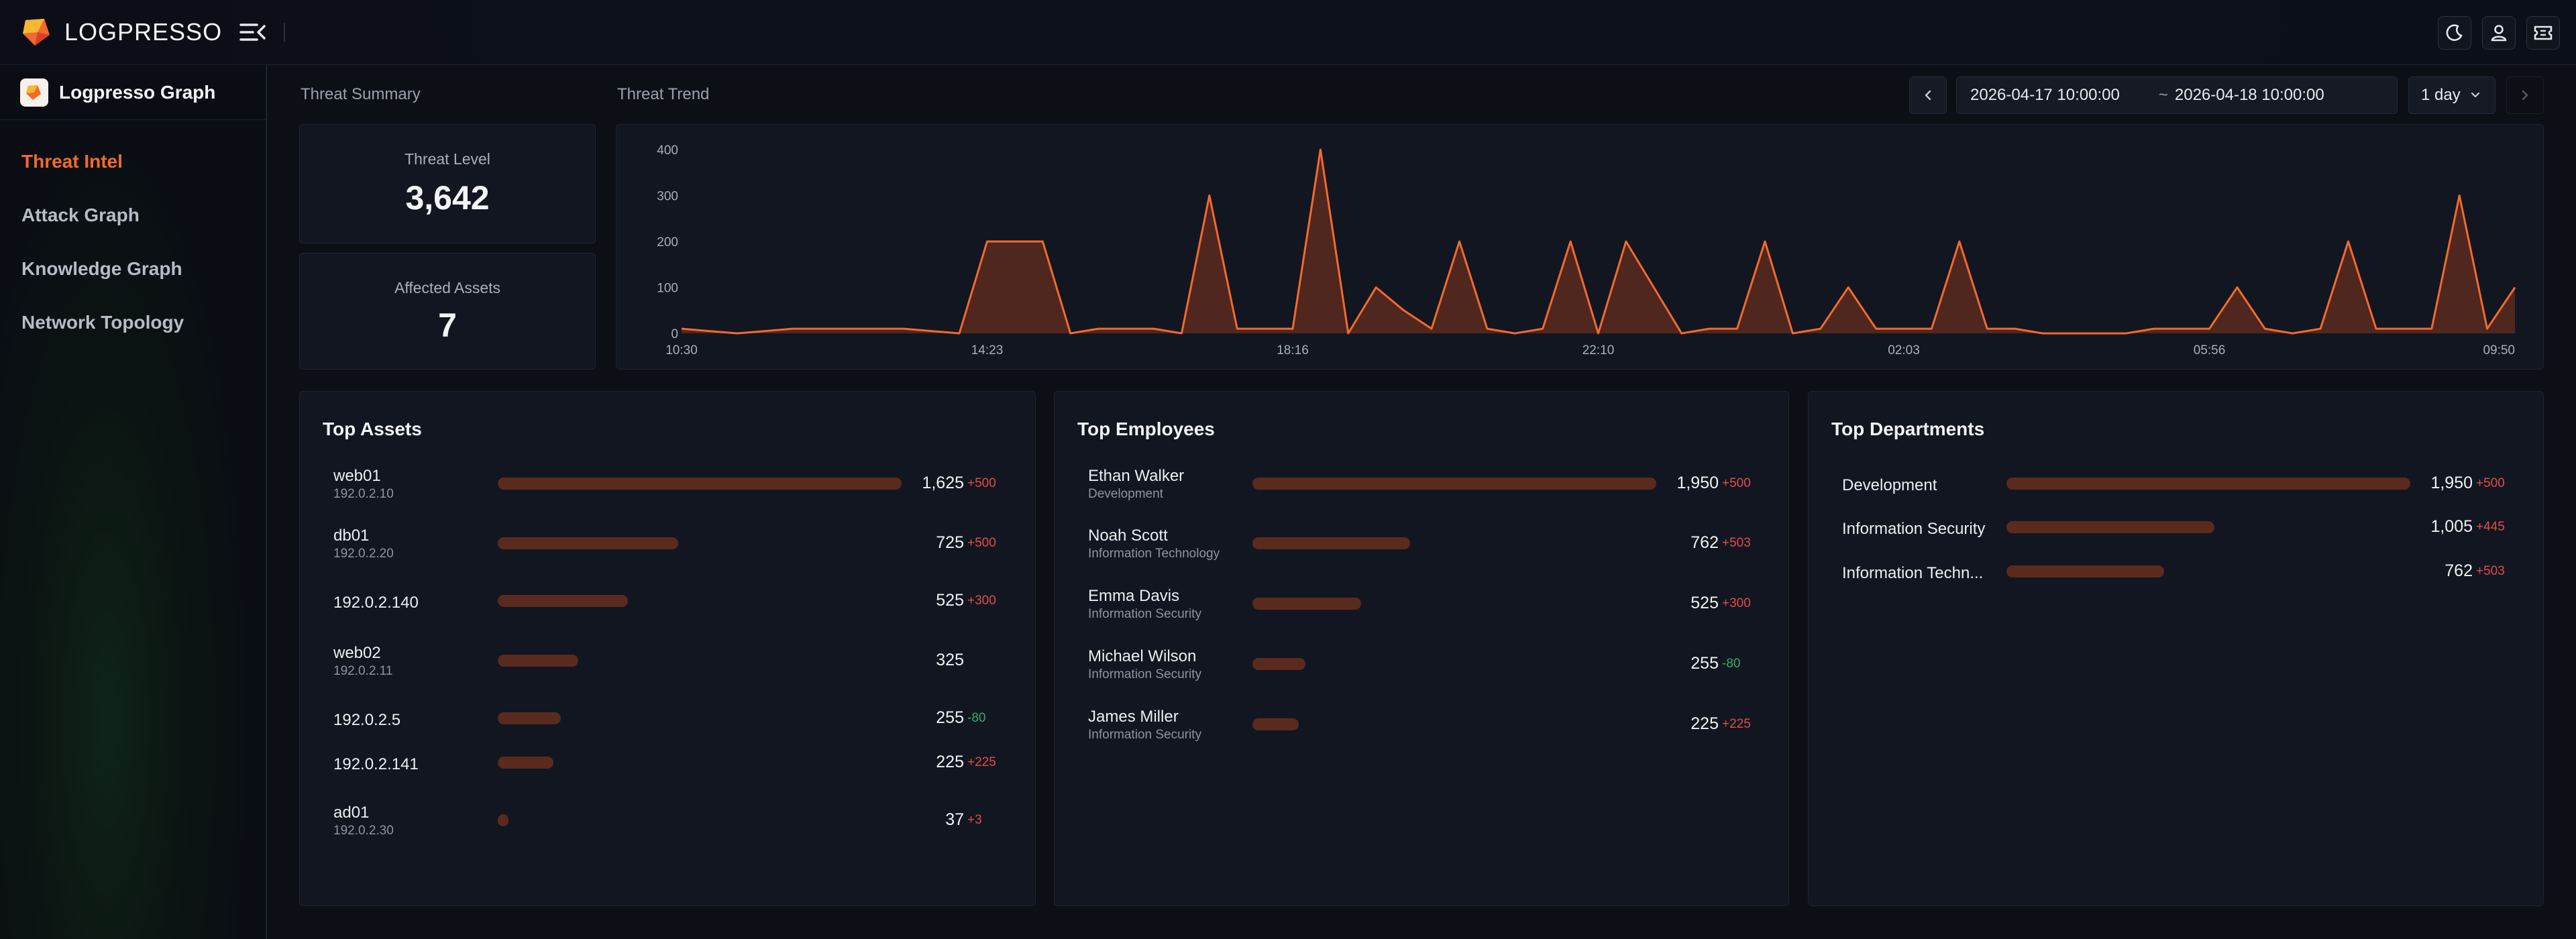  Describe the element at coordinates (102, 322) in the screenshot. I see `sidebar-item-network-topology: Network Topology` at that location.